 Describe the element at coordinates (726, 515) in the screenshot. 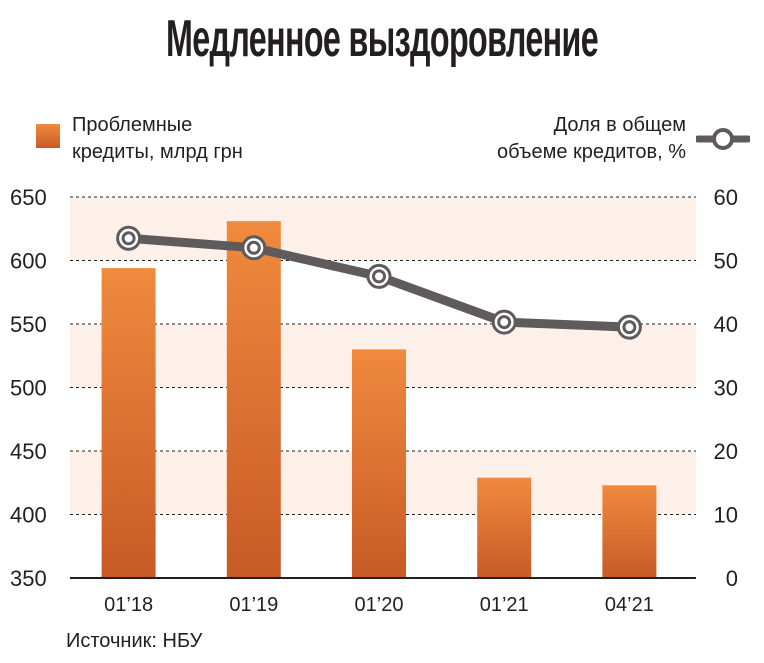

I see `right-axis-tick-label: 10` at that location.